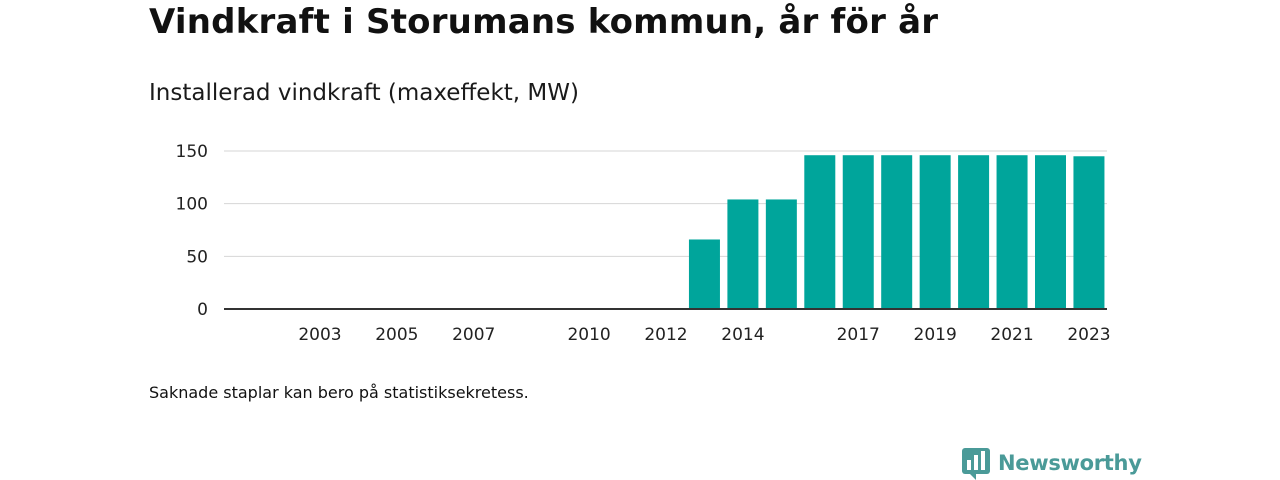 This screenshot has height=480, width=1280. Describe the element at coordinates (1011, 335) in the screenshot. I see `x-tick-label: 2021` at that location.